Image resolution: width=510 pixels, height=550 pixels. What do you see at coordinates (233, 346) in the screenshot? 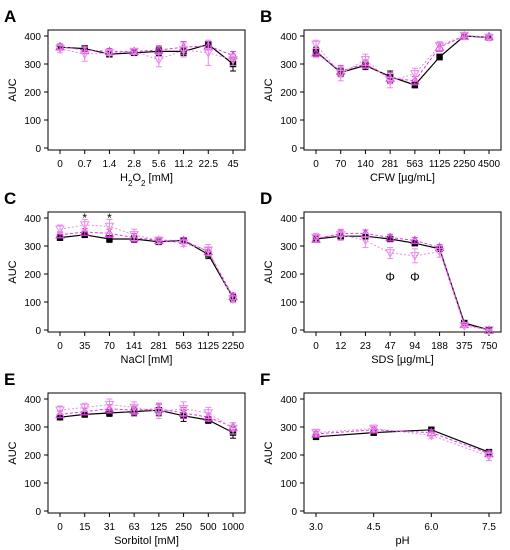
I see `x-tick-label: 2250` at bounding box center [233, 346].